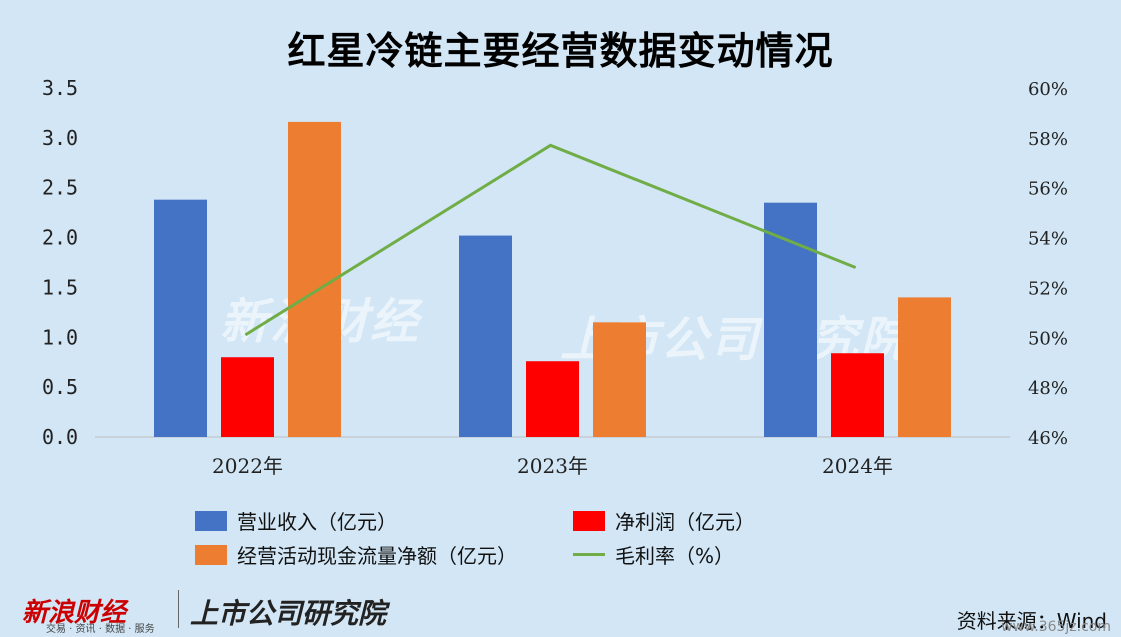 The height and width of the screenshot is (637, 1121). Describe the element at coordinates (1048, 89) in the screenshot. I see `y-right-tick-label: 60%` at that location.